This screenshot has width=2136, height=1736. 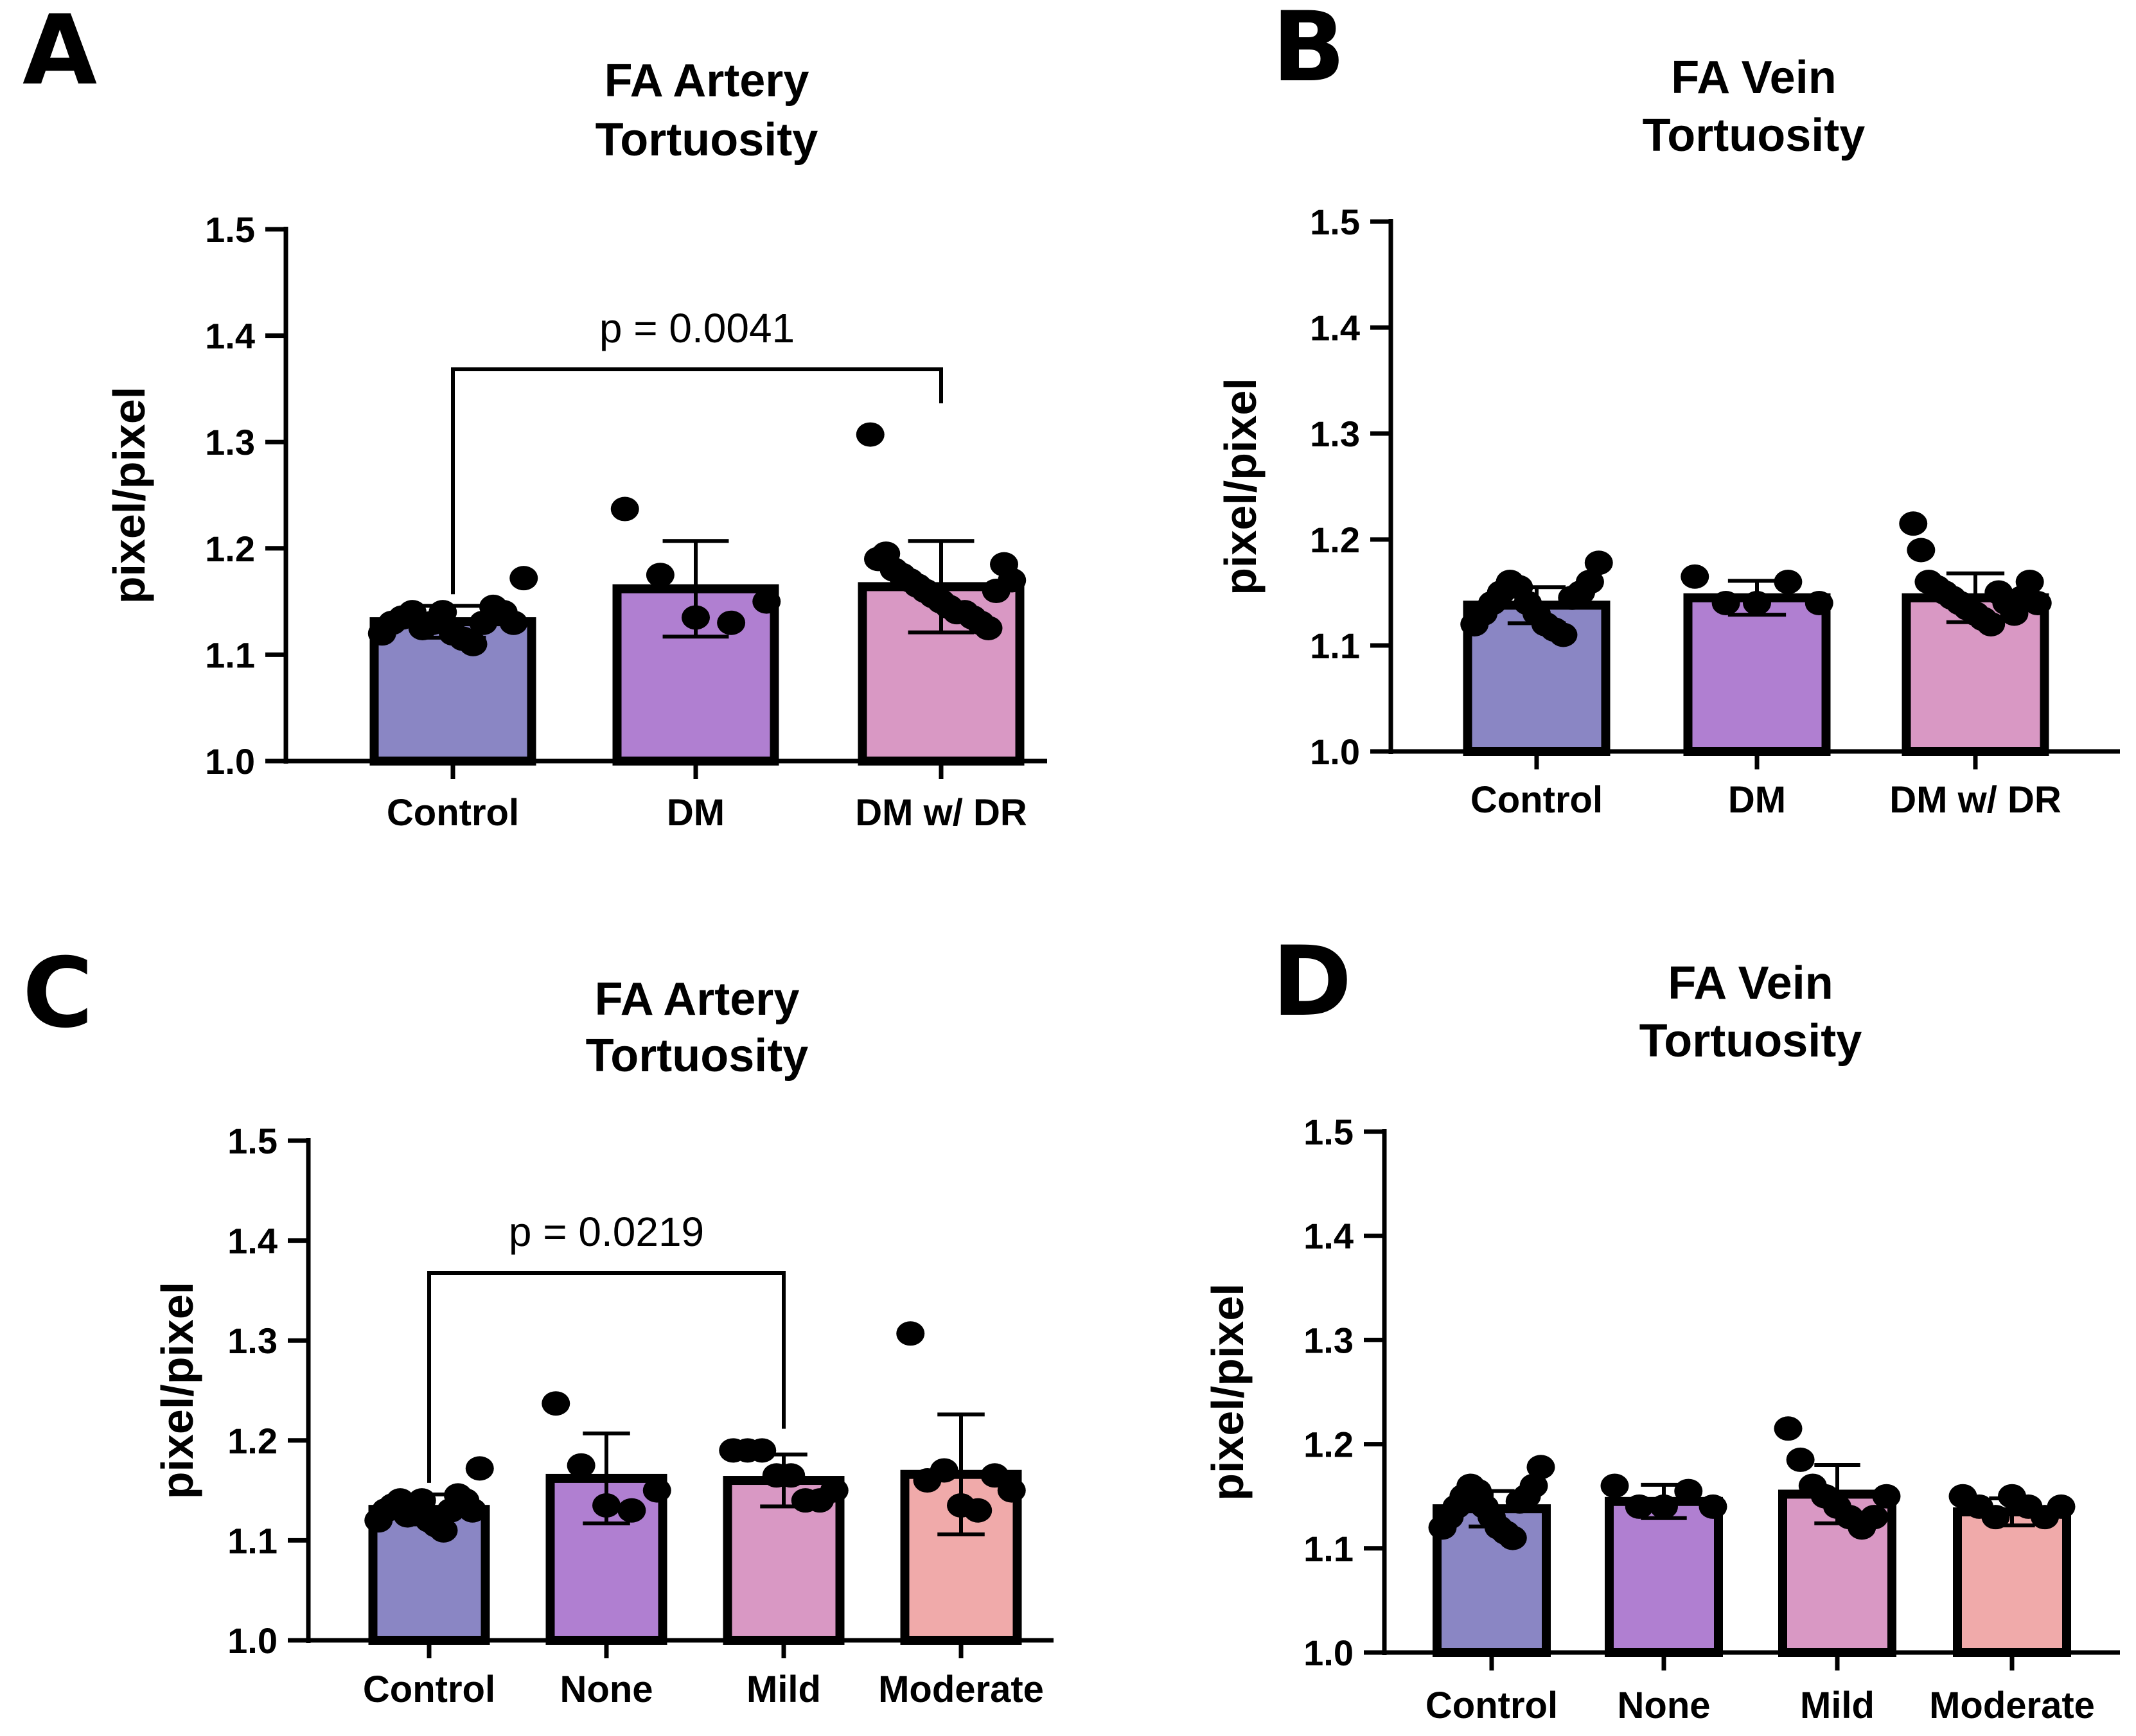 What do you see at coordinates (1308, 51) in the screenshot?
I see `panel-letter: B` at bounding box center [1308, 51].